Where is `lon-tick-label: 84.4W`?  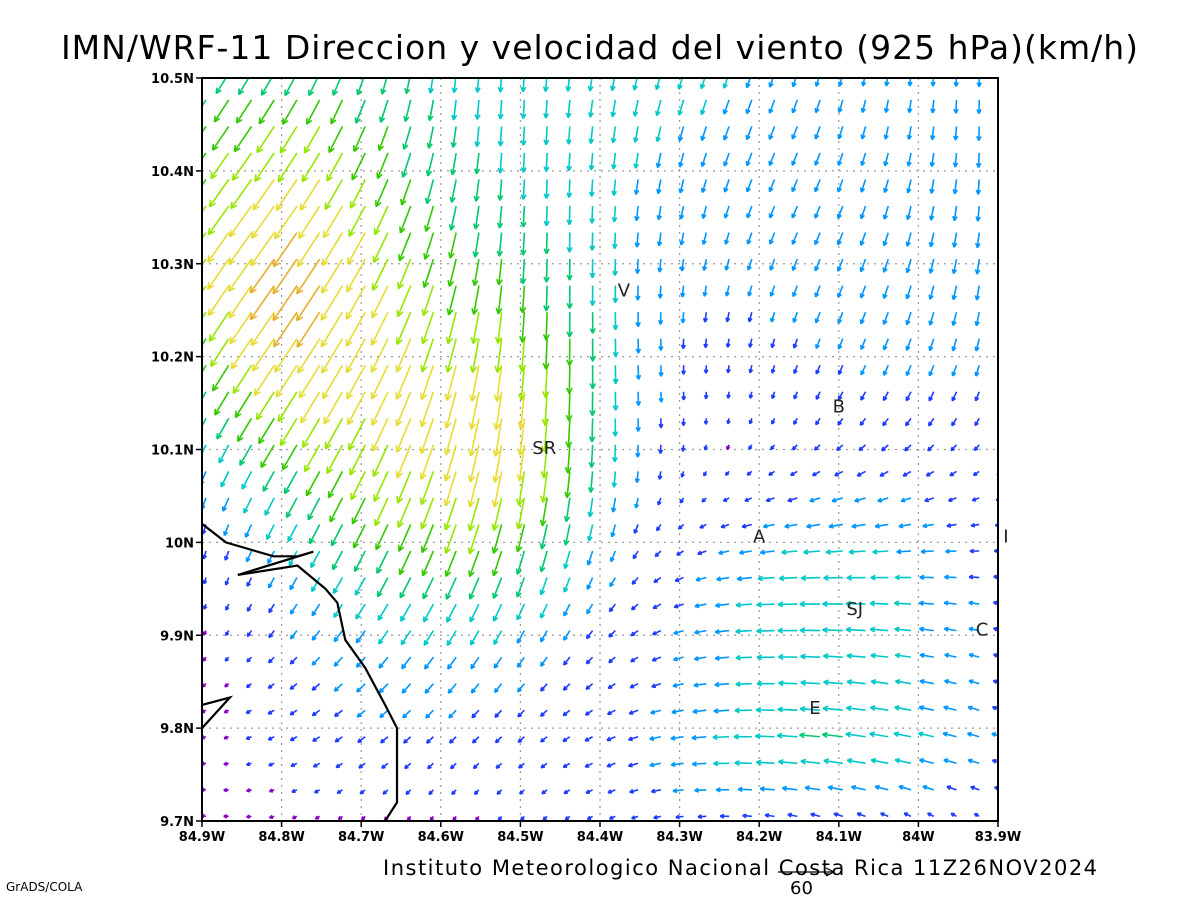
lon-tick-label: 84.4W is located at coordinates (600, 837).